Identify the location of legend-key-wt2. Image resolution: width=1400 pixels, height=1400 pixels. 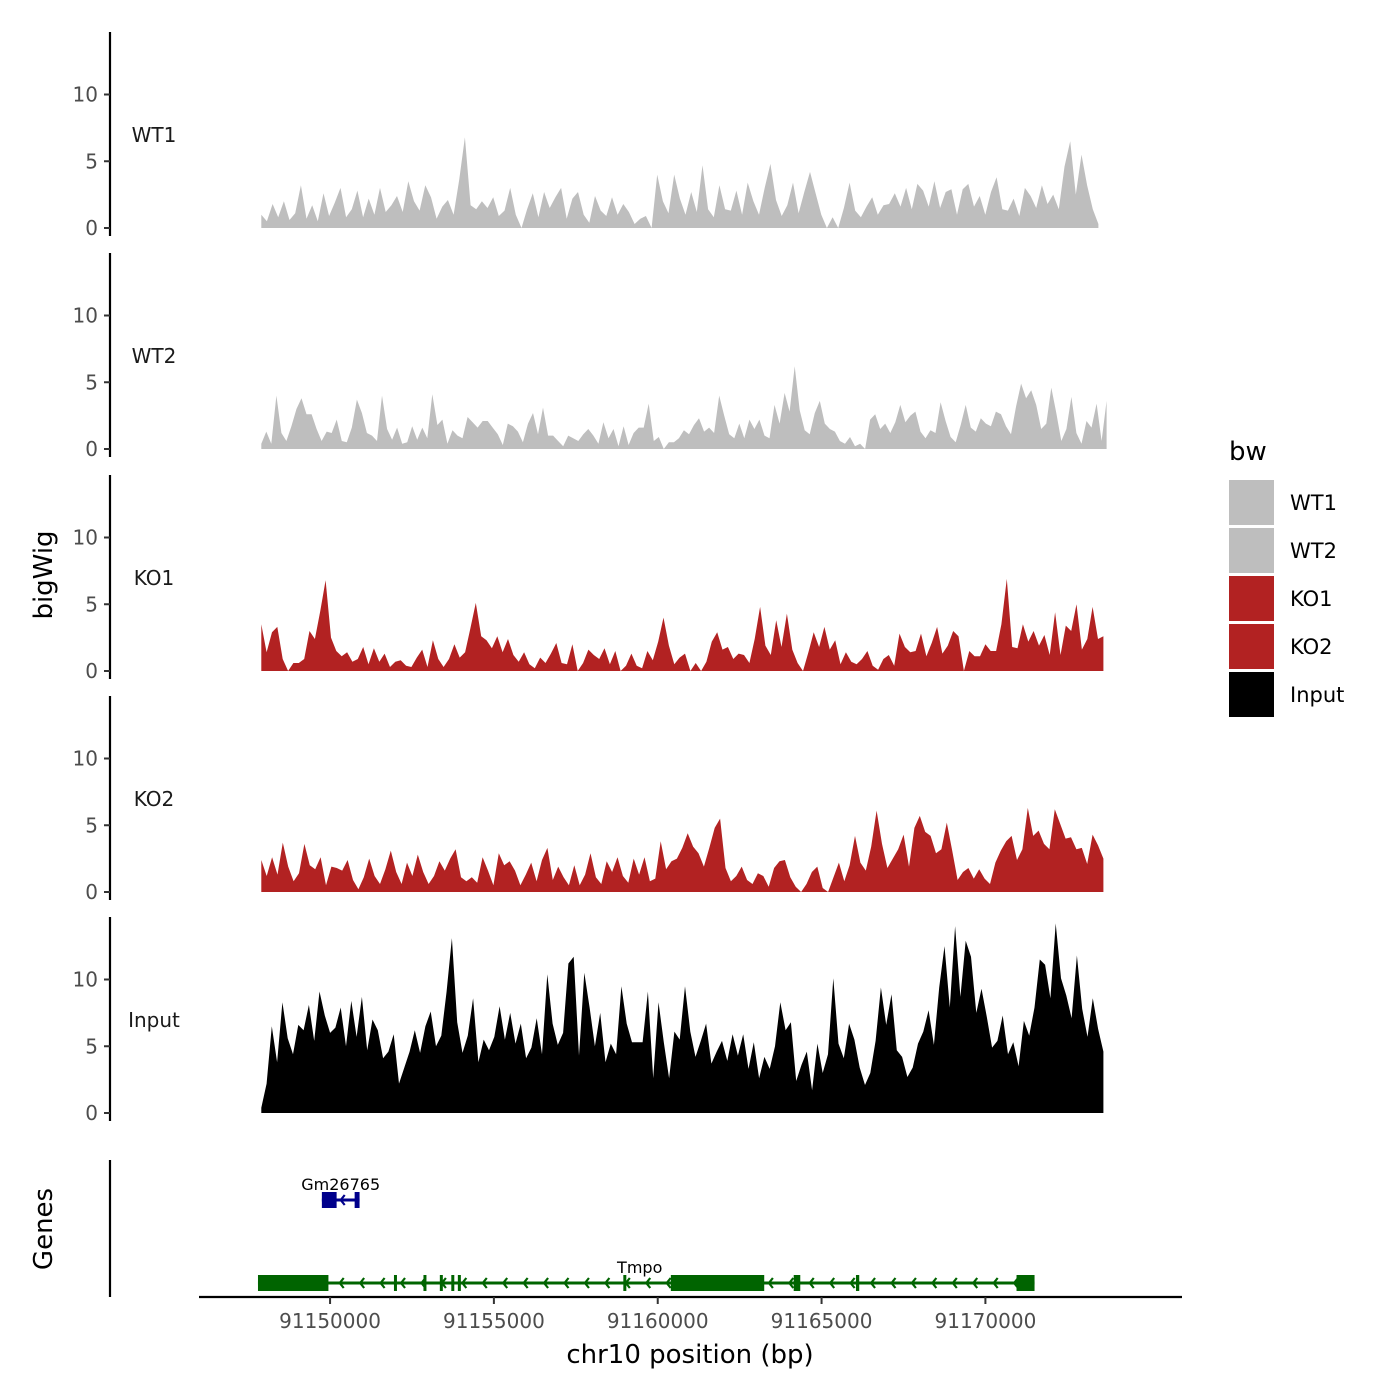
(1251, 550).